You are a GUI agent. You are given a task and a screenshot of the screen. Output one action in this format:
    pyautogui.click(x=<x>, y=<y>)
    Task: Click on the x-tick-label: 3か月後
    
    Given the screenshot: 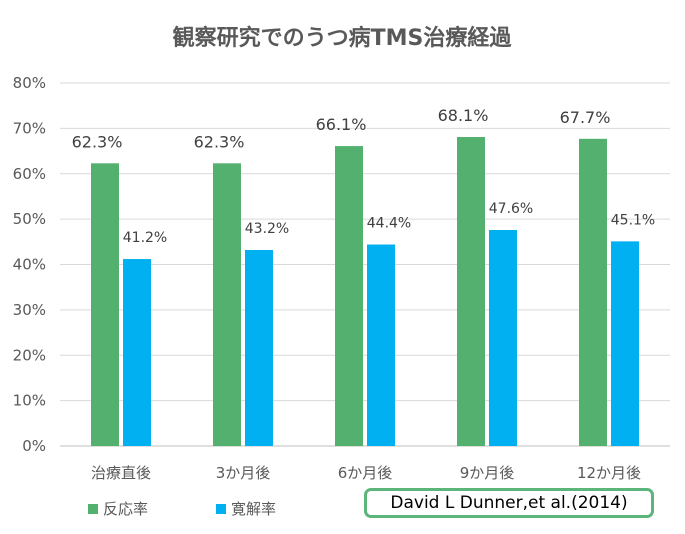 What is the action you would take?
    pyautogui.click(x=243, y=473)
    